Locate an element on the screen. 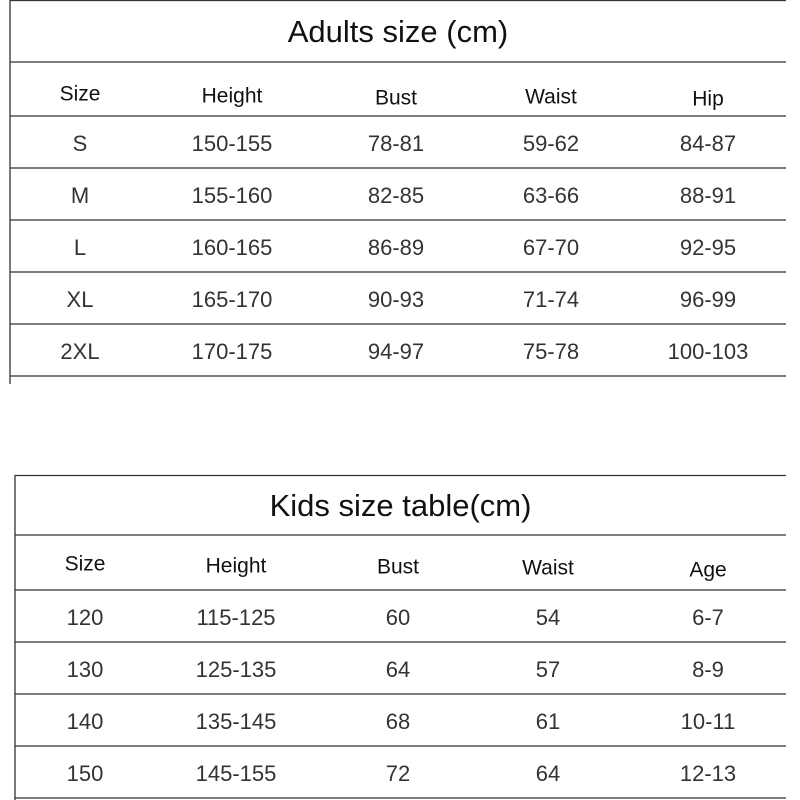 The width and height of the screenshot is (800, 800). cell: 10-11 is located at coordinates (708, 721).